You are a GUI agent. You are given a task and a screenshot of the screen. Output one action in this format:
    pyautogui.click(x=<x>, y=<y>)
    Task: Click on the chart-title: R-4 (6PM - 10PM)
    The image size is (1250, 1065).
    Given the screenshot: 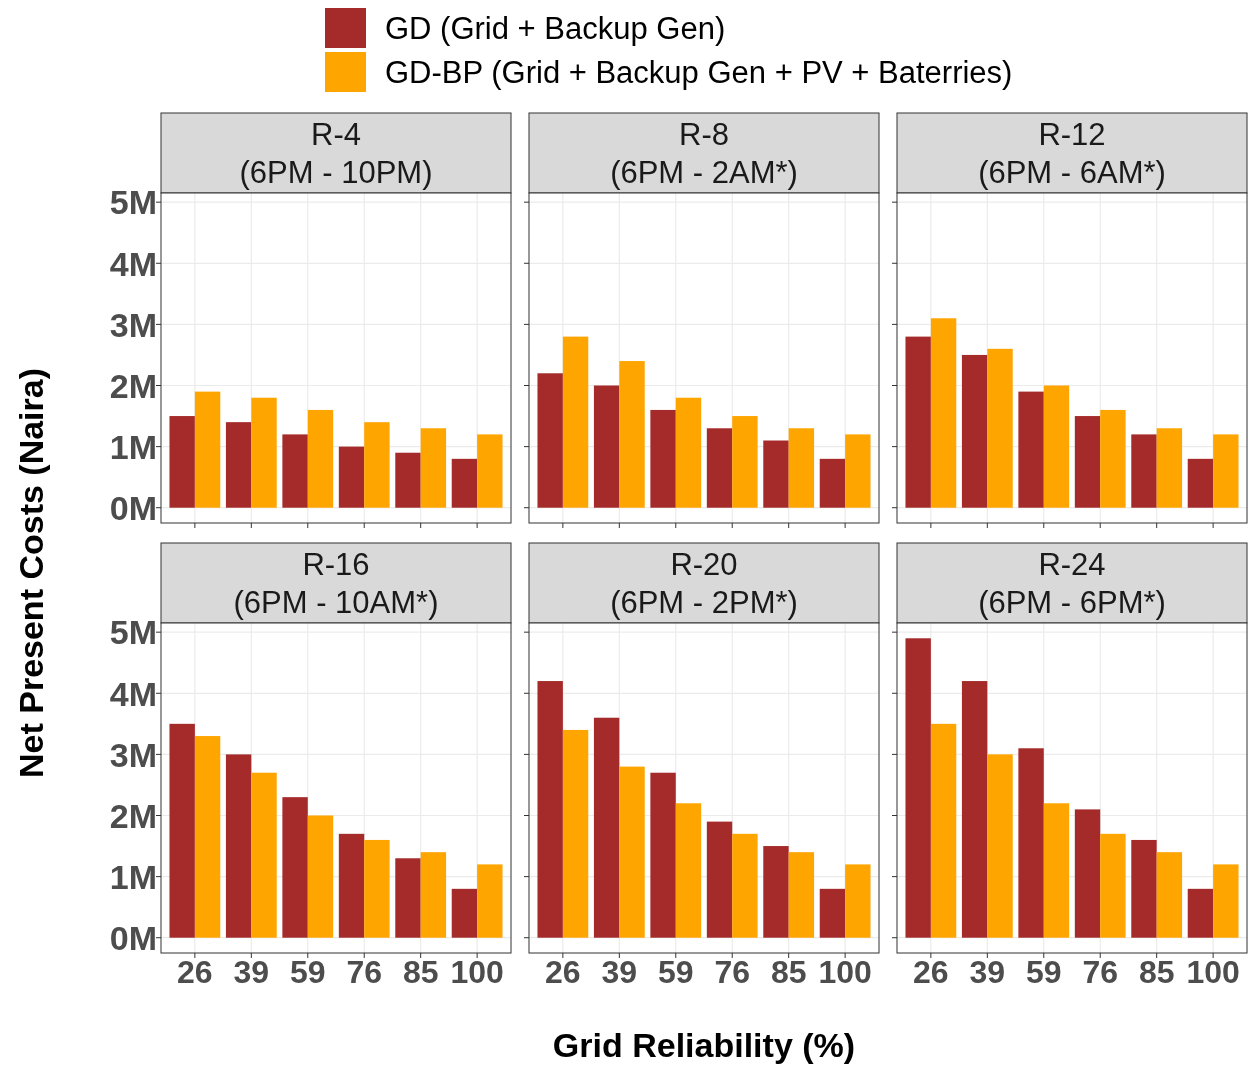 What is the action you would take?
    pyautogui.click(x=336, y=153)
    